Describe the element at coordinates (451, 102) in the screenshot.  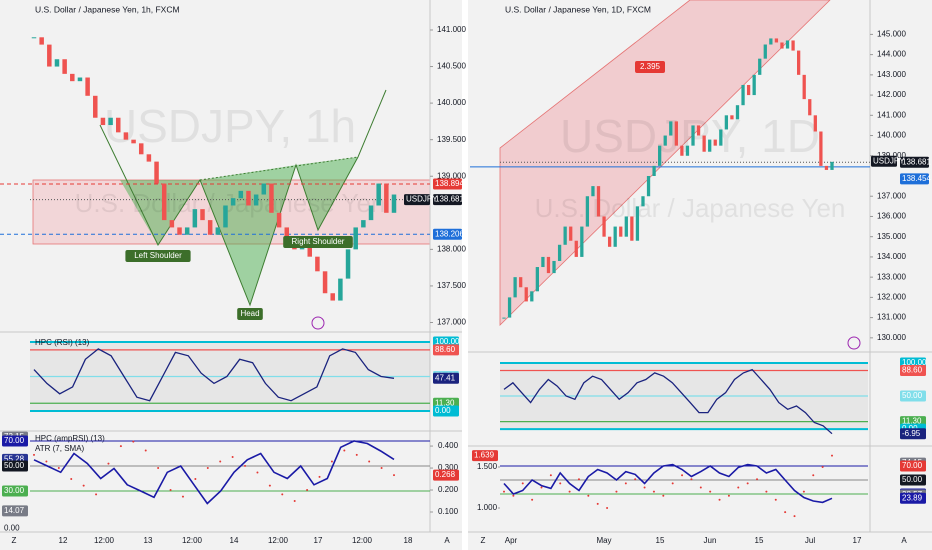
I see `y-tick-label: 140.000` at that location.